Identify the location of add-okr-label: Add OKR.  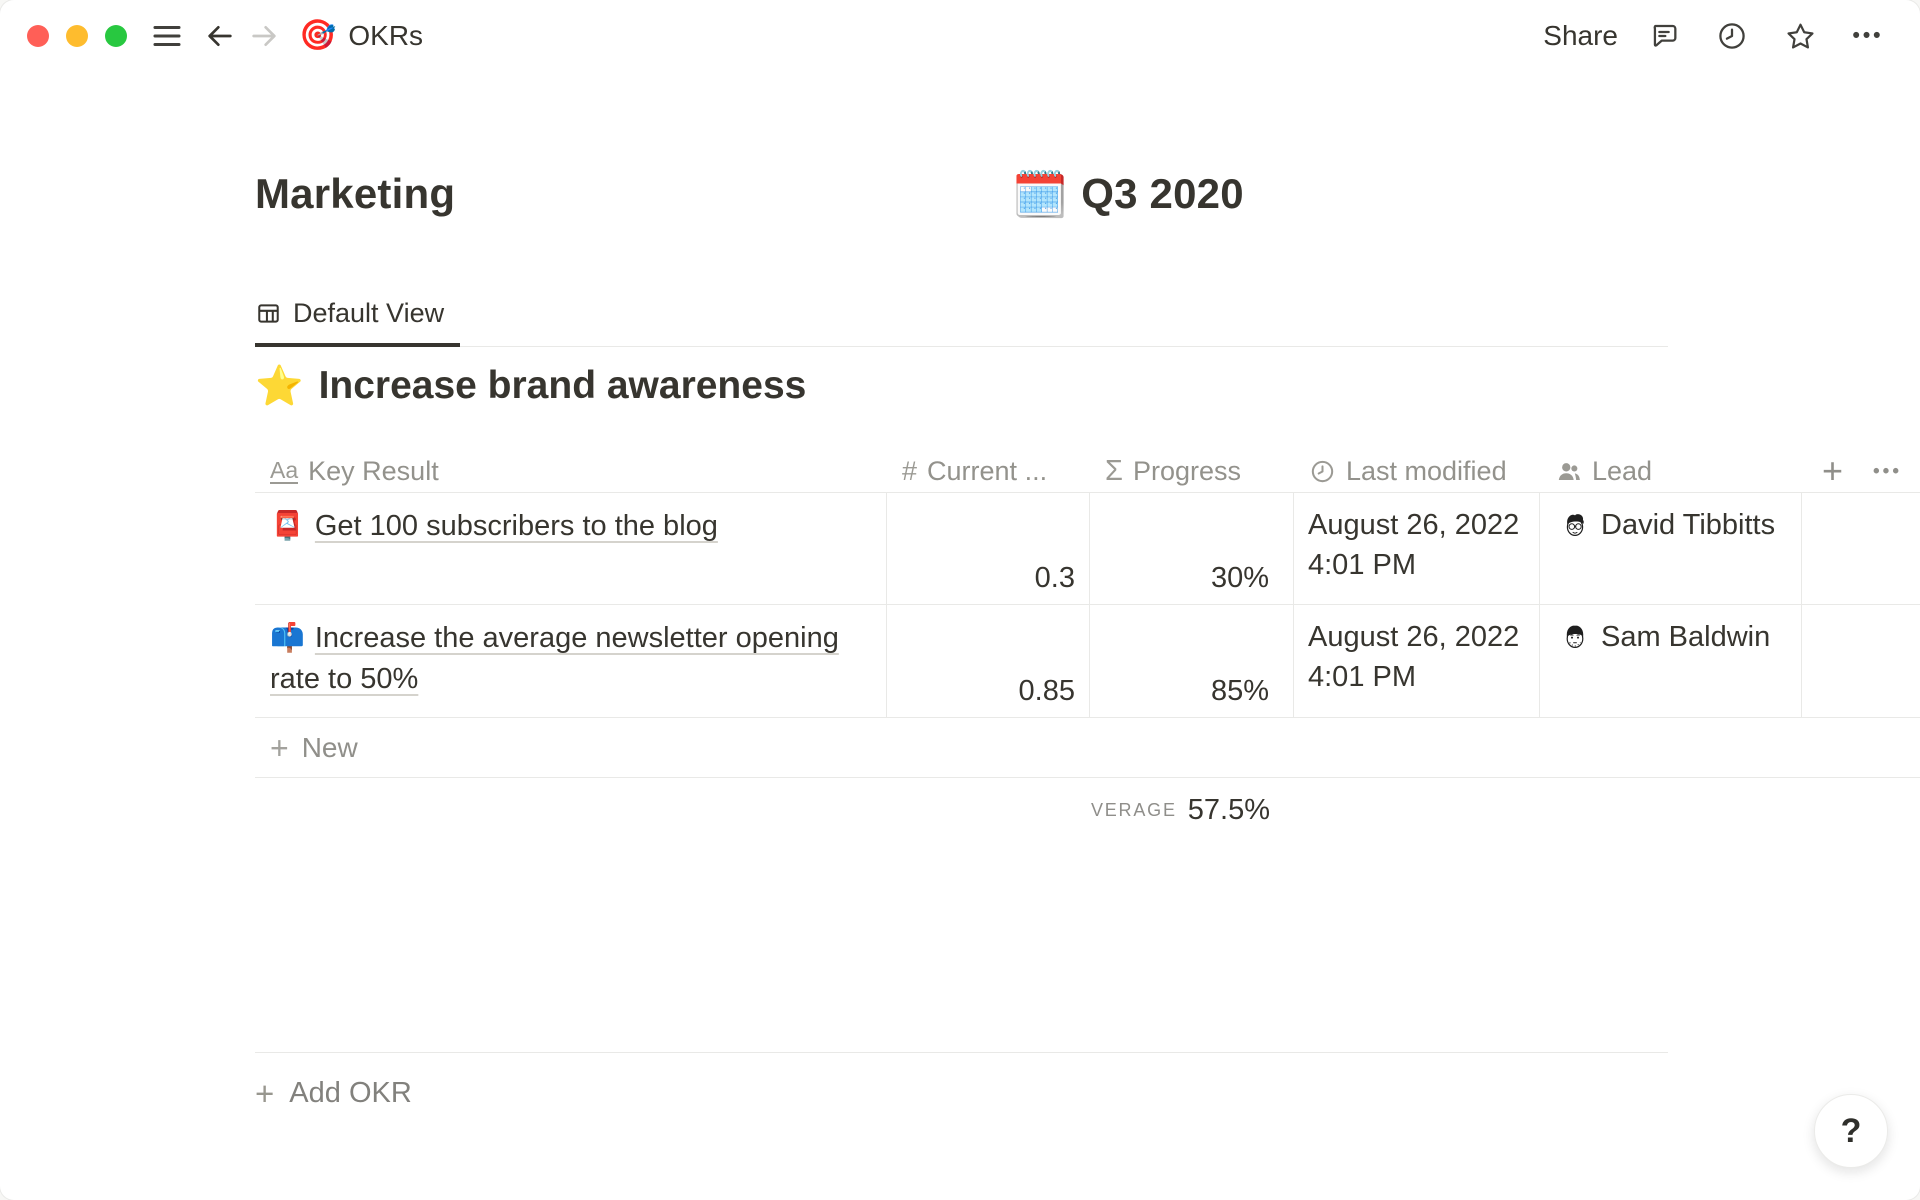
(350, 1093).